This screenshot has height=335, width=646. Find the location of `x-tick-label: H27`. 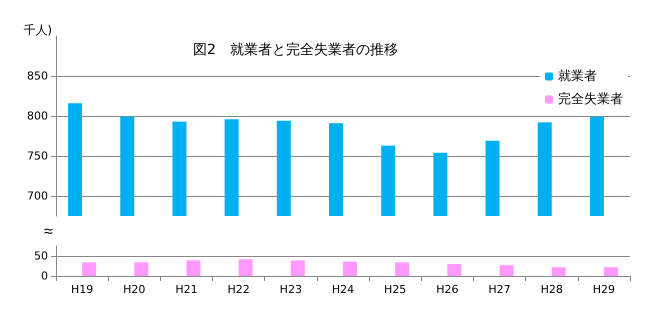

x-tick-label: H27 is located at coordinates (499, 289).